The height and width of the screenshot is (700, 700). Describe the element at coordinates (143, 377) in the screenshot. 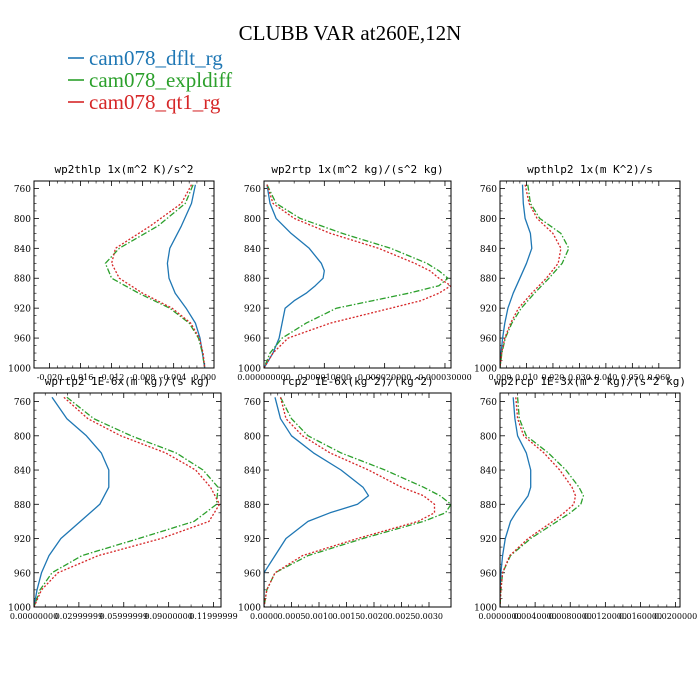

I see `x-tick-label: -0.008` at that location.